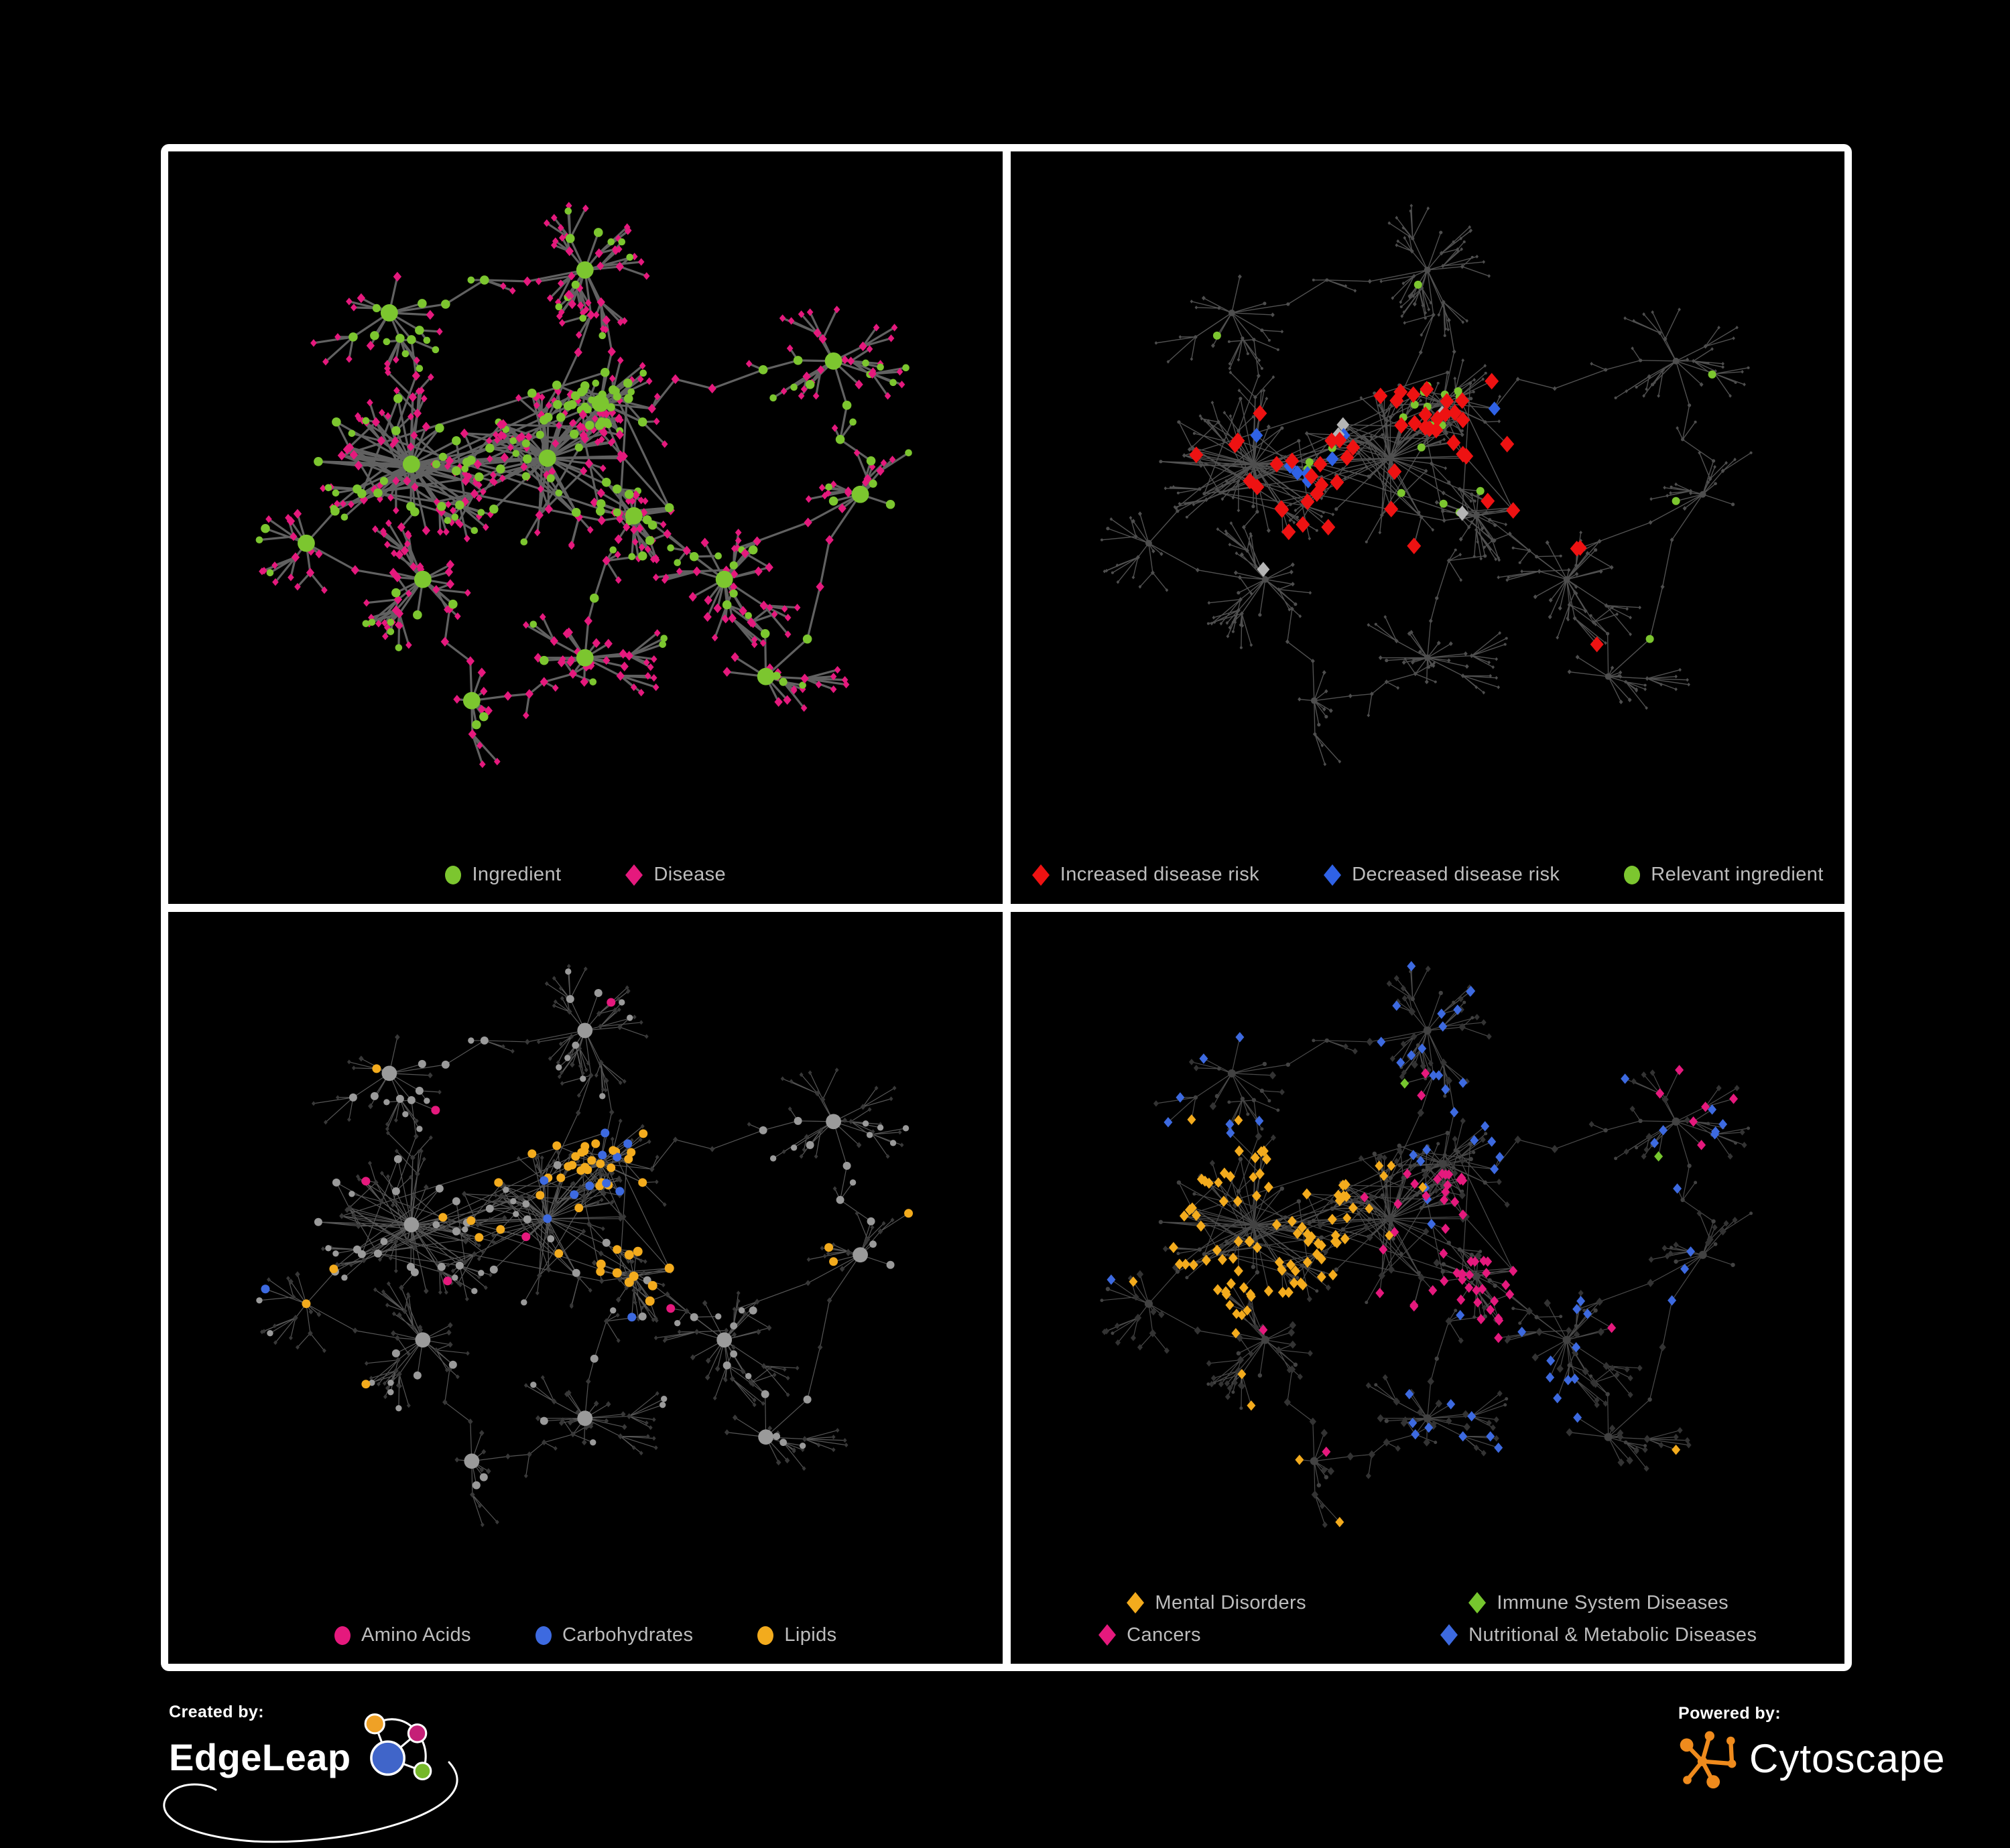 The height and width of the screenshot is (1848, 2010). Describe the element at coordinates (1426, 486) in the screenshot. I see `network-graph-disease-risk` at that location.